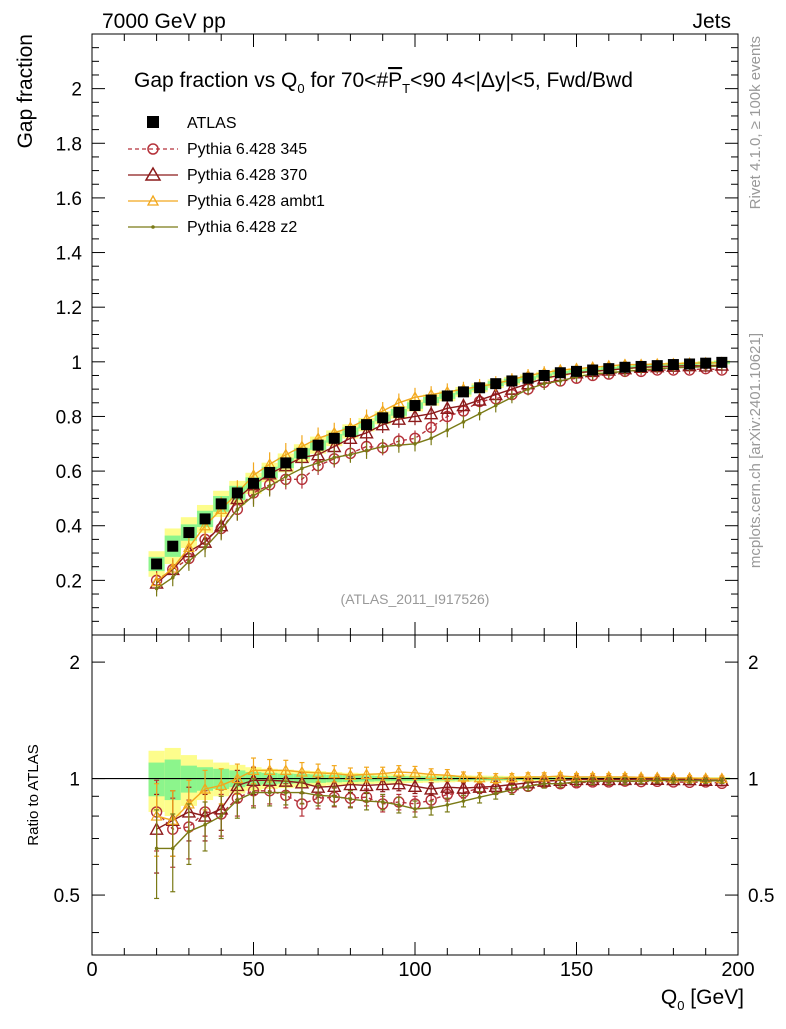 The width and height of the screenshot is (786, 1029). Describe the element at coordinates (669, 997) in the screenshot. I see `x-axis-title-a: Q` at that location.